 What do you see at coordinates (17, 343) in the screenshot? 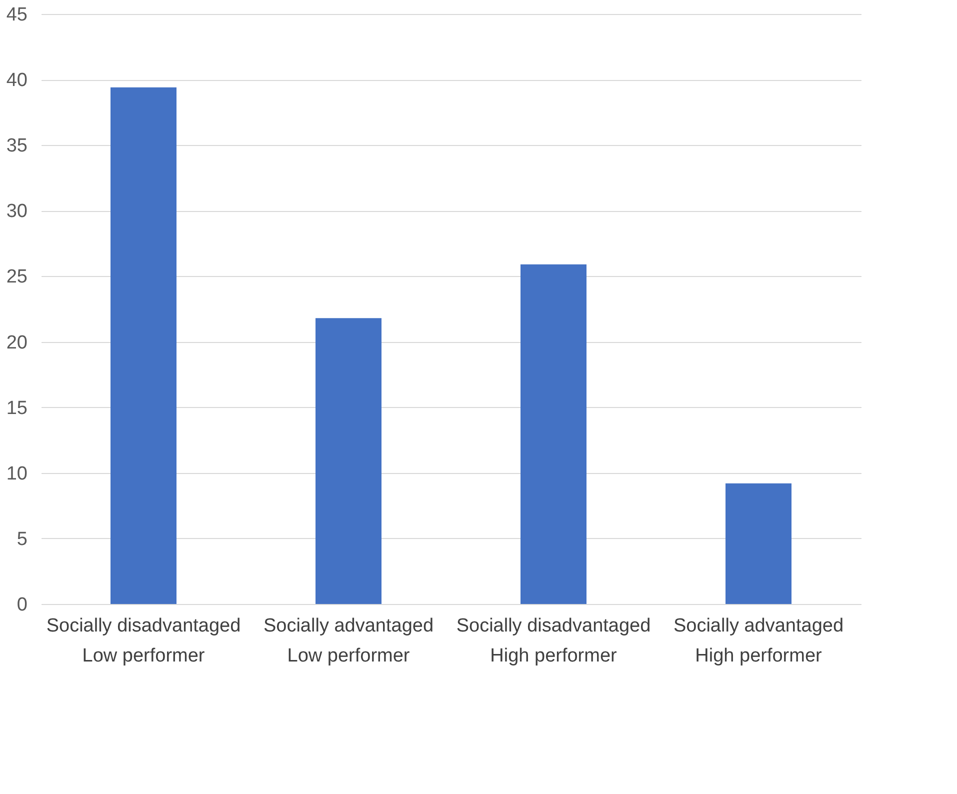
I see `y-tick-label: 20` at bounding box center [17, 343].